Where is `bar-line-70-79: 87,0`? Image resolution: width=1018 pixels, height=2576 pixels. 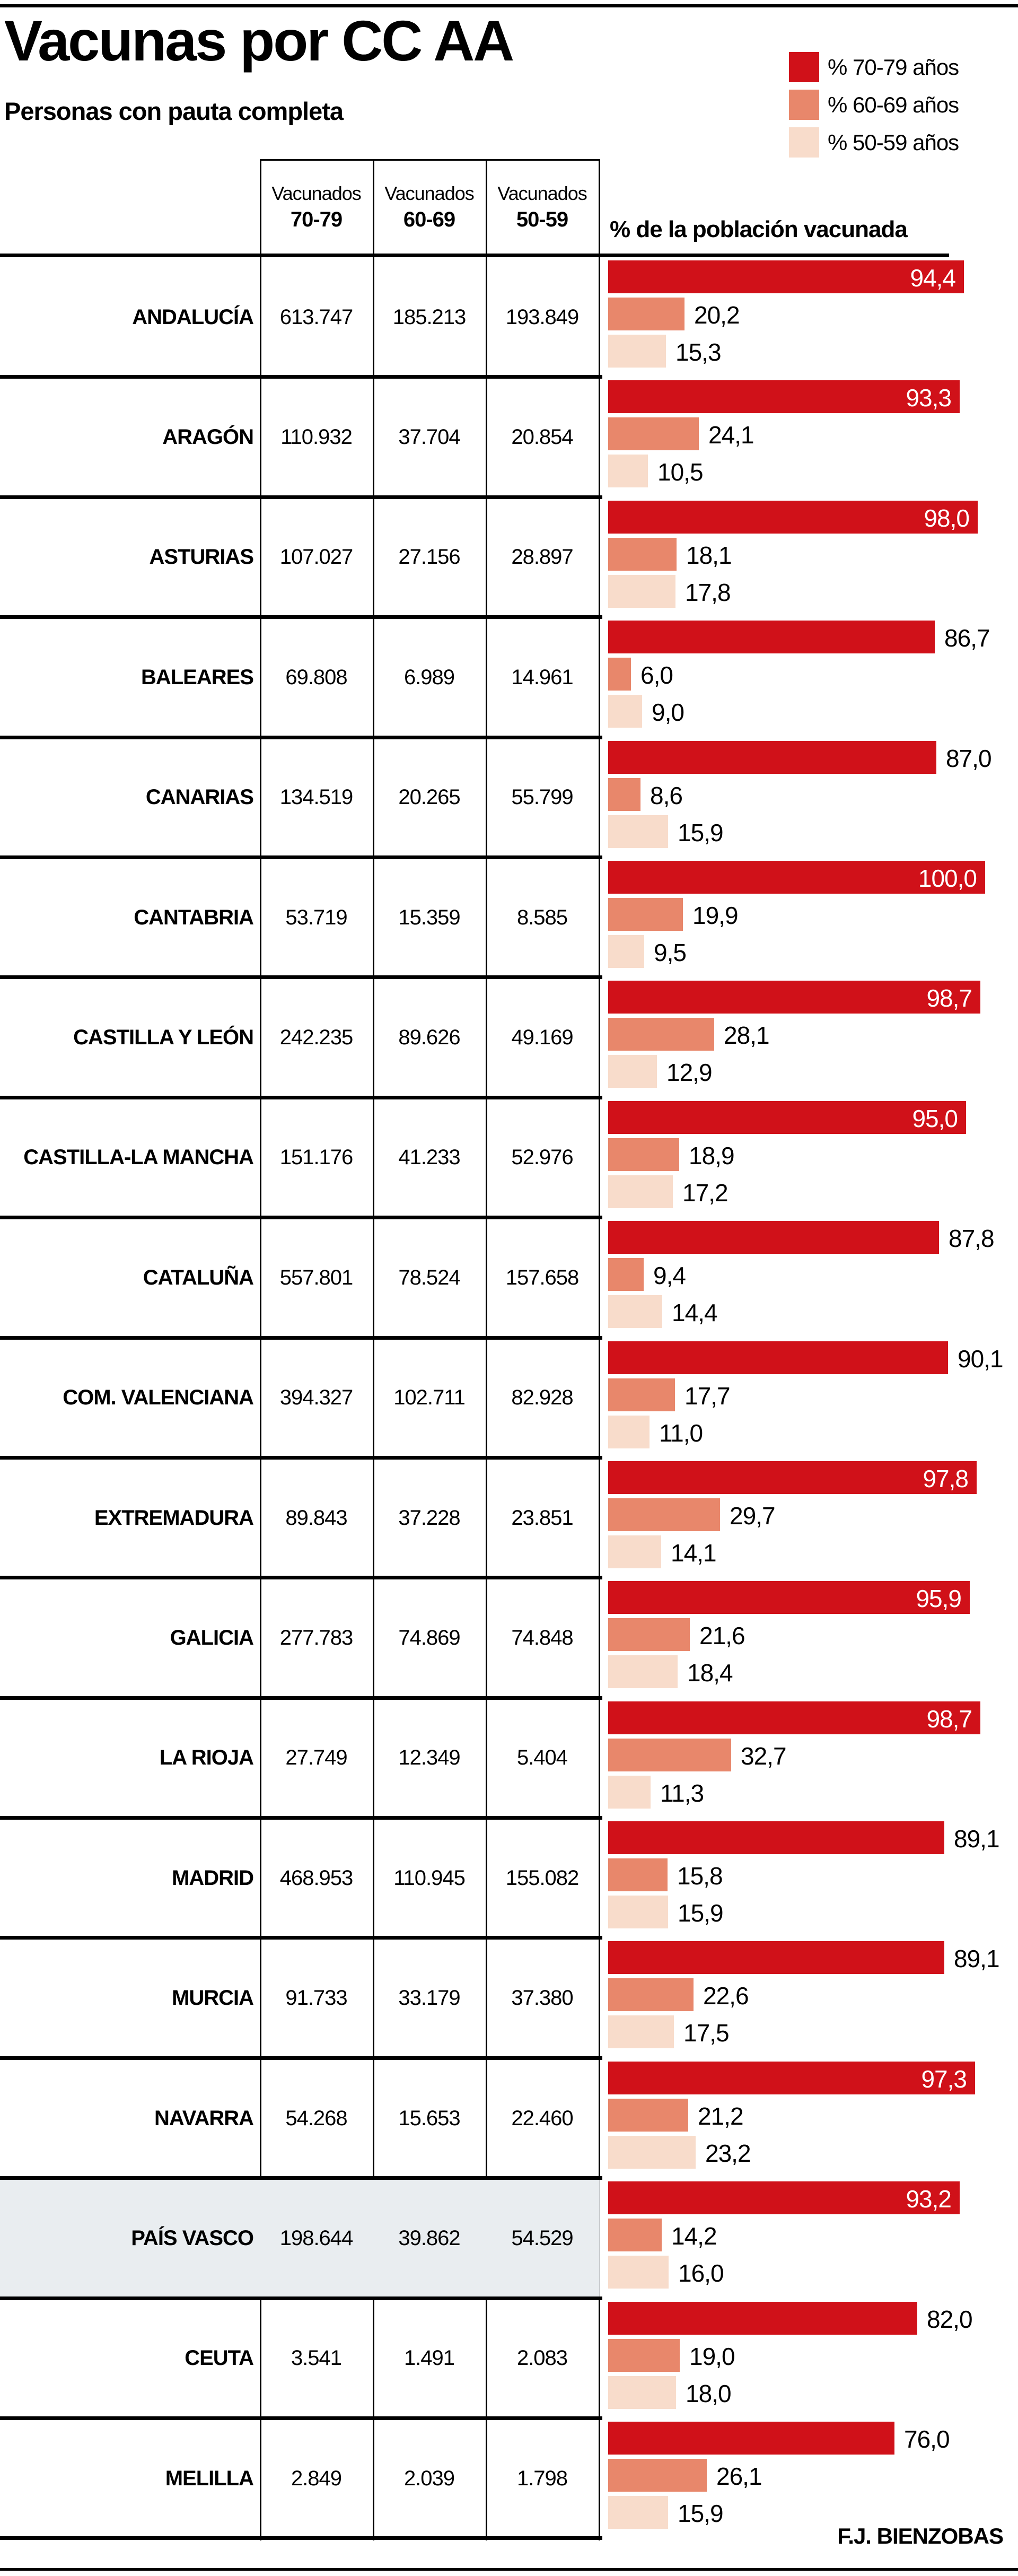 bar-line-70-79: 87,0 is located at coordinates (813, 757).